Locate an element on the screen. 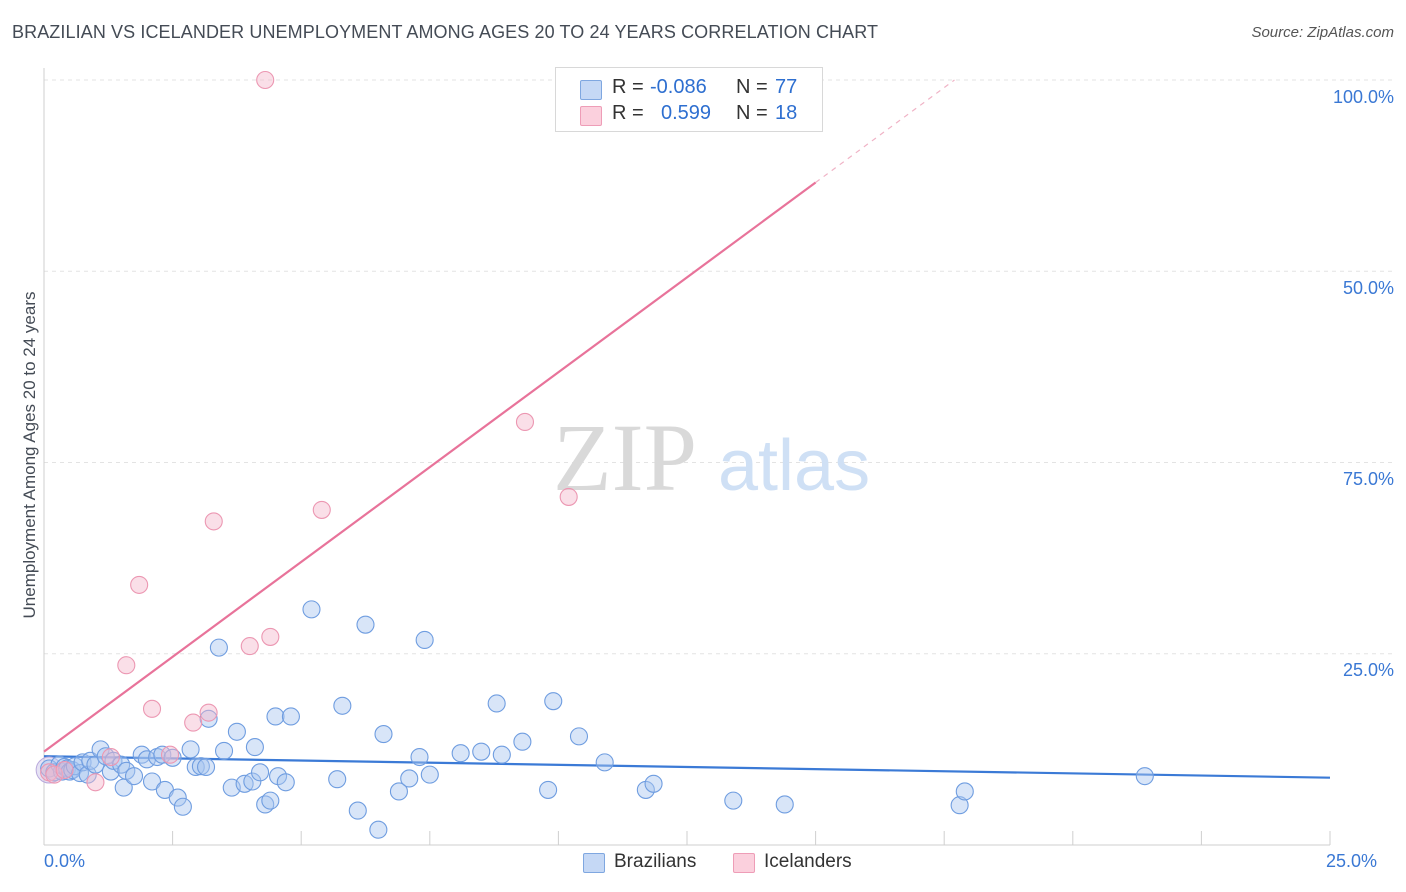 This screenshot has height=892, width=1406. brazilians-n-value: 77 is located at coordinates (786, 87).